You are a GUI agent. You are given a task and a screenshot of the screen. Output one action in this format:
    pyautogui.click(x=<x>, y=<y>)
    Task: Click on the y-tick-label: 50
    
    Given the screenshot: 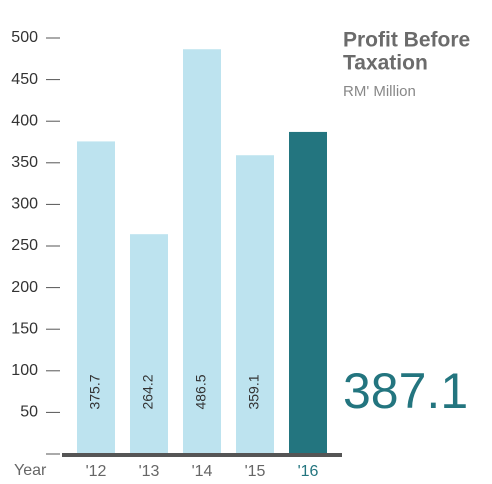 What is the action you would take?
    pyautogui.click(x=29, y=412)
    